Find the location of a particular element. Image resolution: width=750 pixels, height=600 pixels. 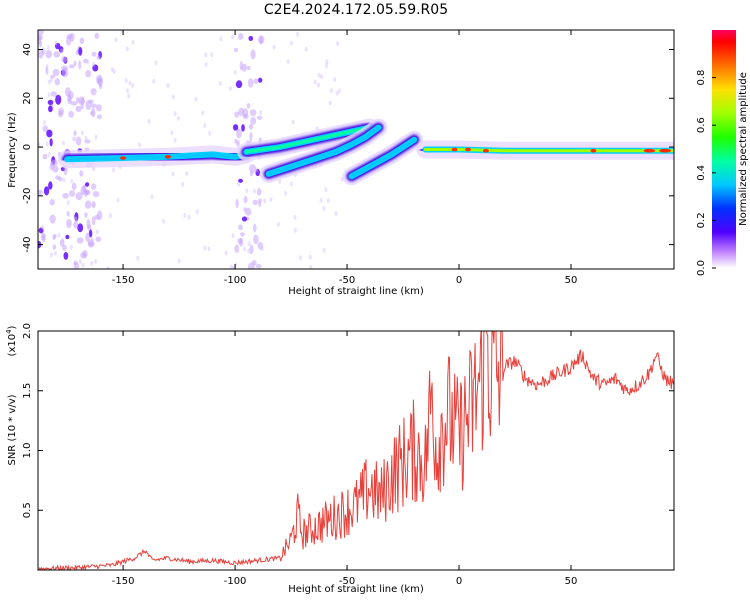

heatmap-x-tick-label-3: 0 is located at coordinates (459, 280).